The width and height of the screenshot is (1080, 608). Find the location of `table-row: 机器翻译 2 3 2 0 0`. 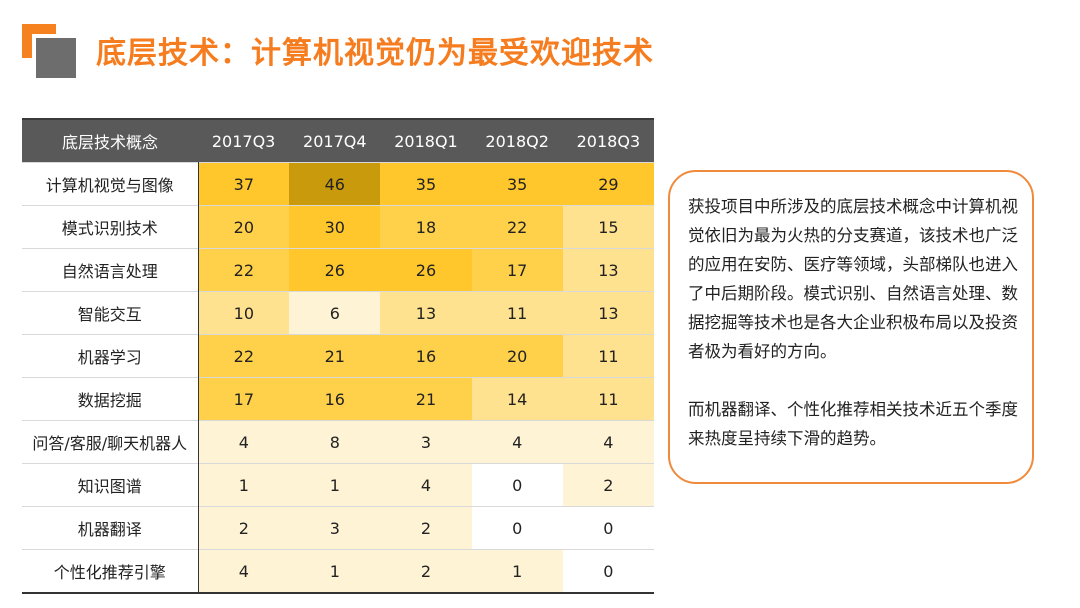

table-row: 机器翻译 2 3 2 0 0 is located at coordinates (338, 528).